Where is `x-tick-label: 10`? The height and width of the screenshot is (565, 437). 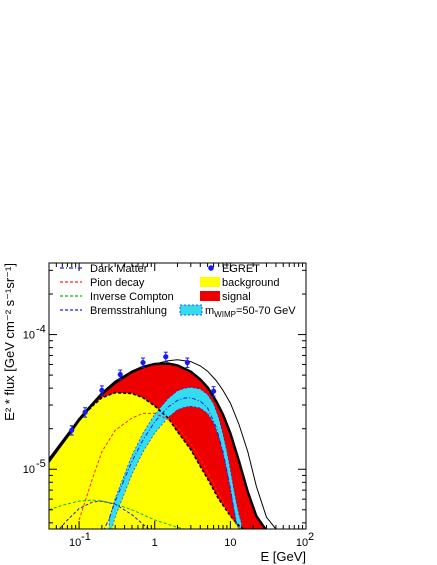
x-tick-label: 10 is located at coordinates (230, 543).